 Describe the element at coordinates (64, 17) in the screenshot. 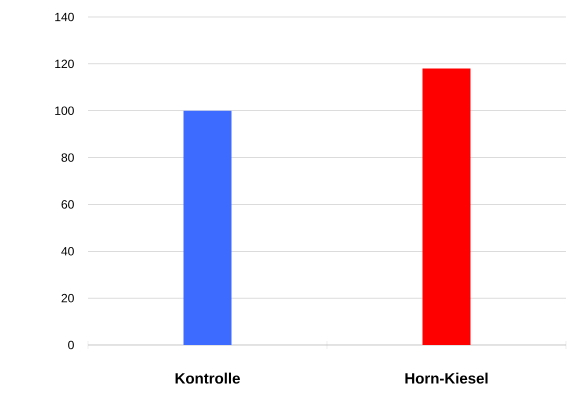

I see `y-tick-label: 140` at that location.